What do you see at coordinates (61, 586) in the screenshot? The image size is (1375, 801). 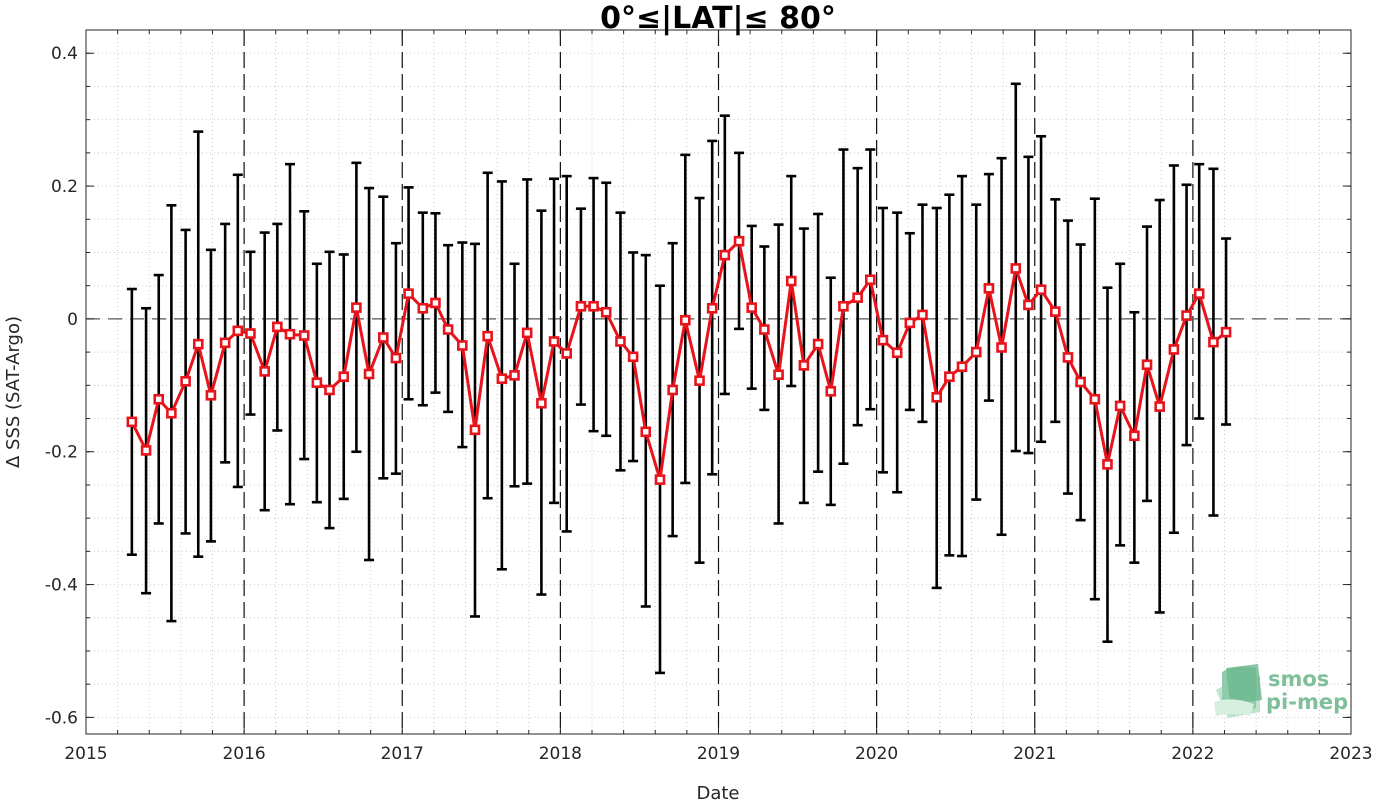 I see `y-tick-label: -0.4` at bounding box center [61, 586].